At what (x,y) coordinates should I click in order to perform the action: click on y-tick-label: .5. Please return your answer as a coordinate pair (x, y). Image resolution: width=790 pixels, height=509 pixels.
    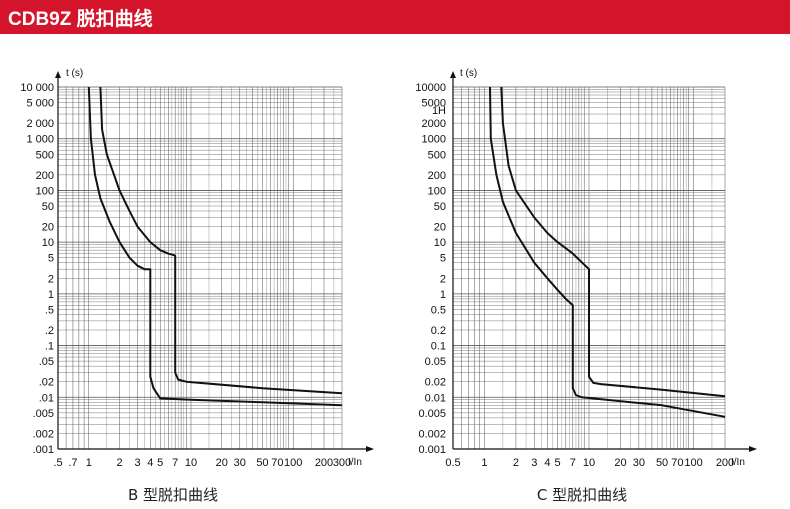
    Looking at the image, I should click on (49, 310).